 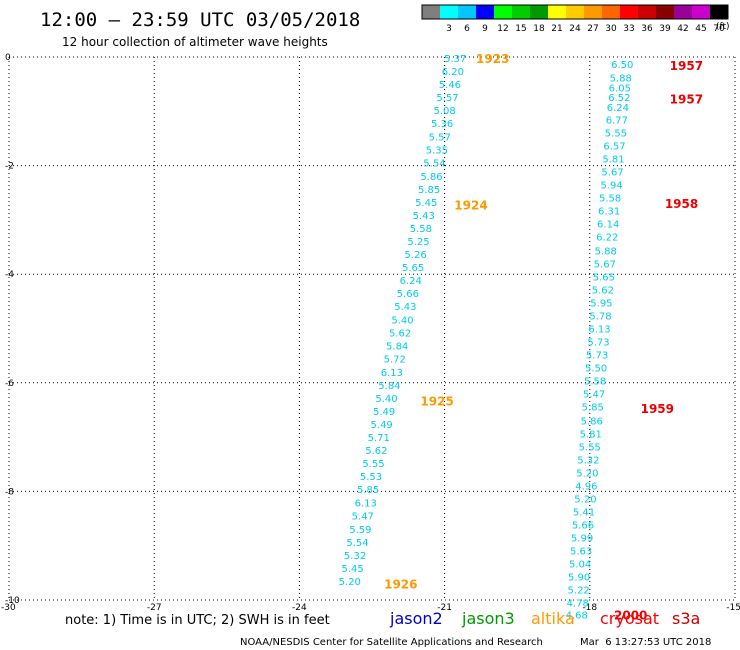 I want to click on wave-height-value: 5.25, so click(x=418, y=242).